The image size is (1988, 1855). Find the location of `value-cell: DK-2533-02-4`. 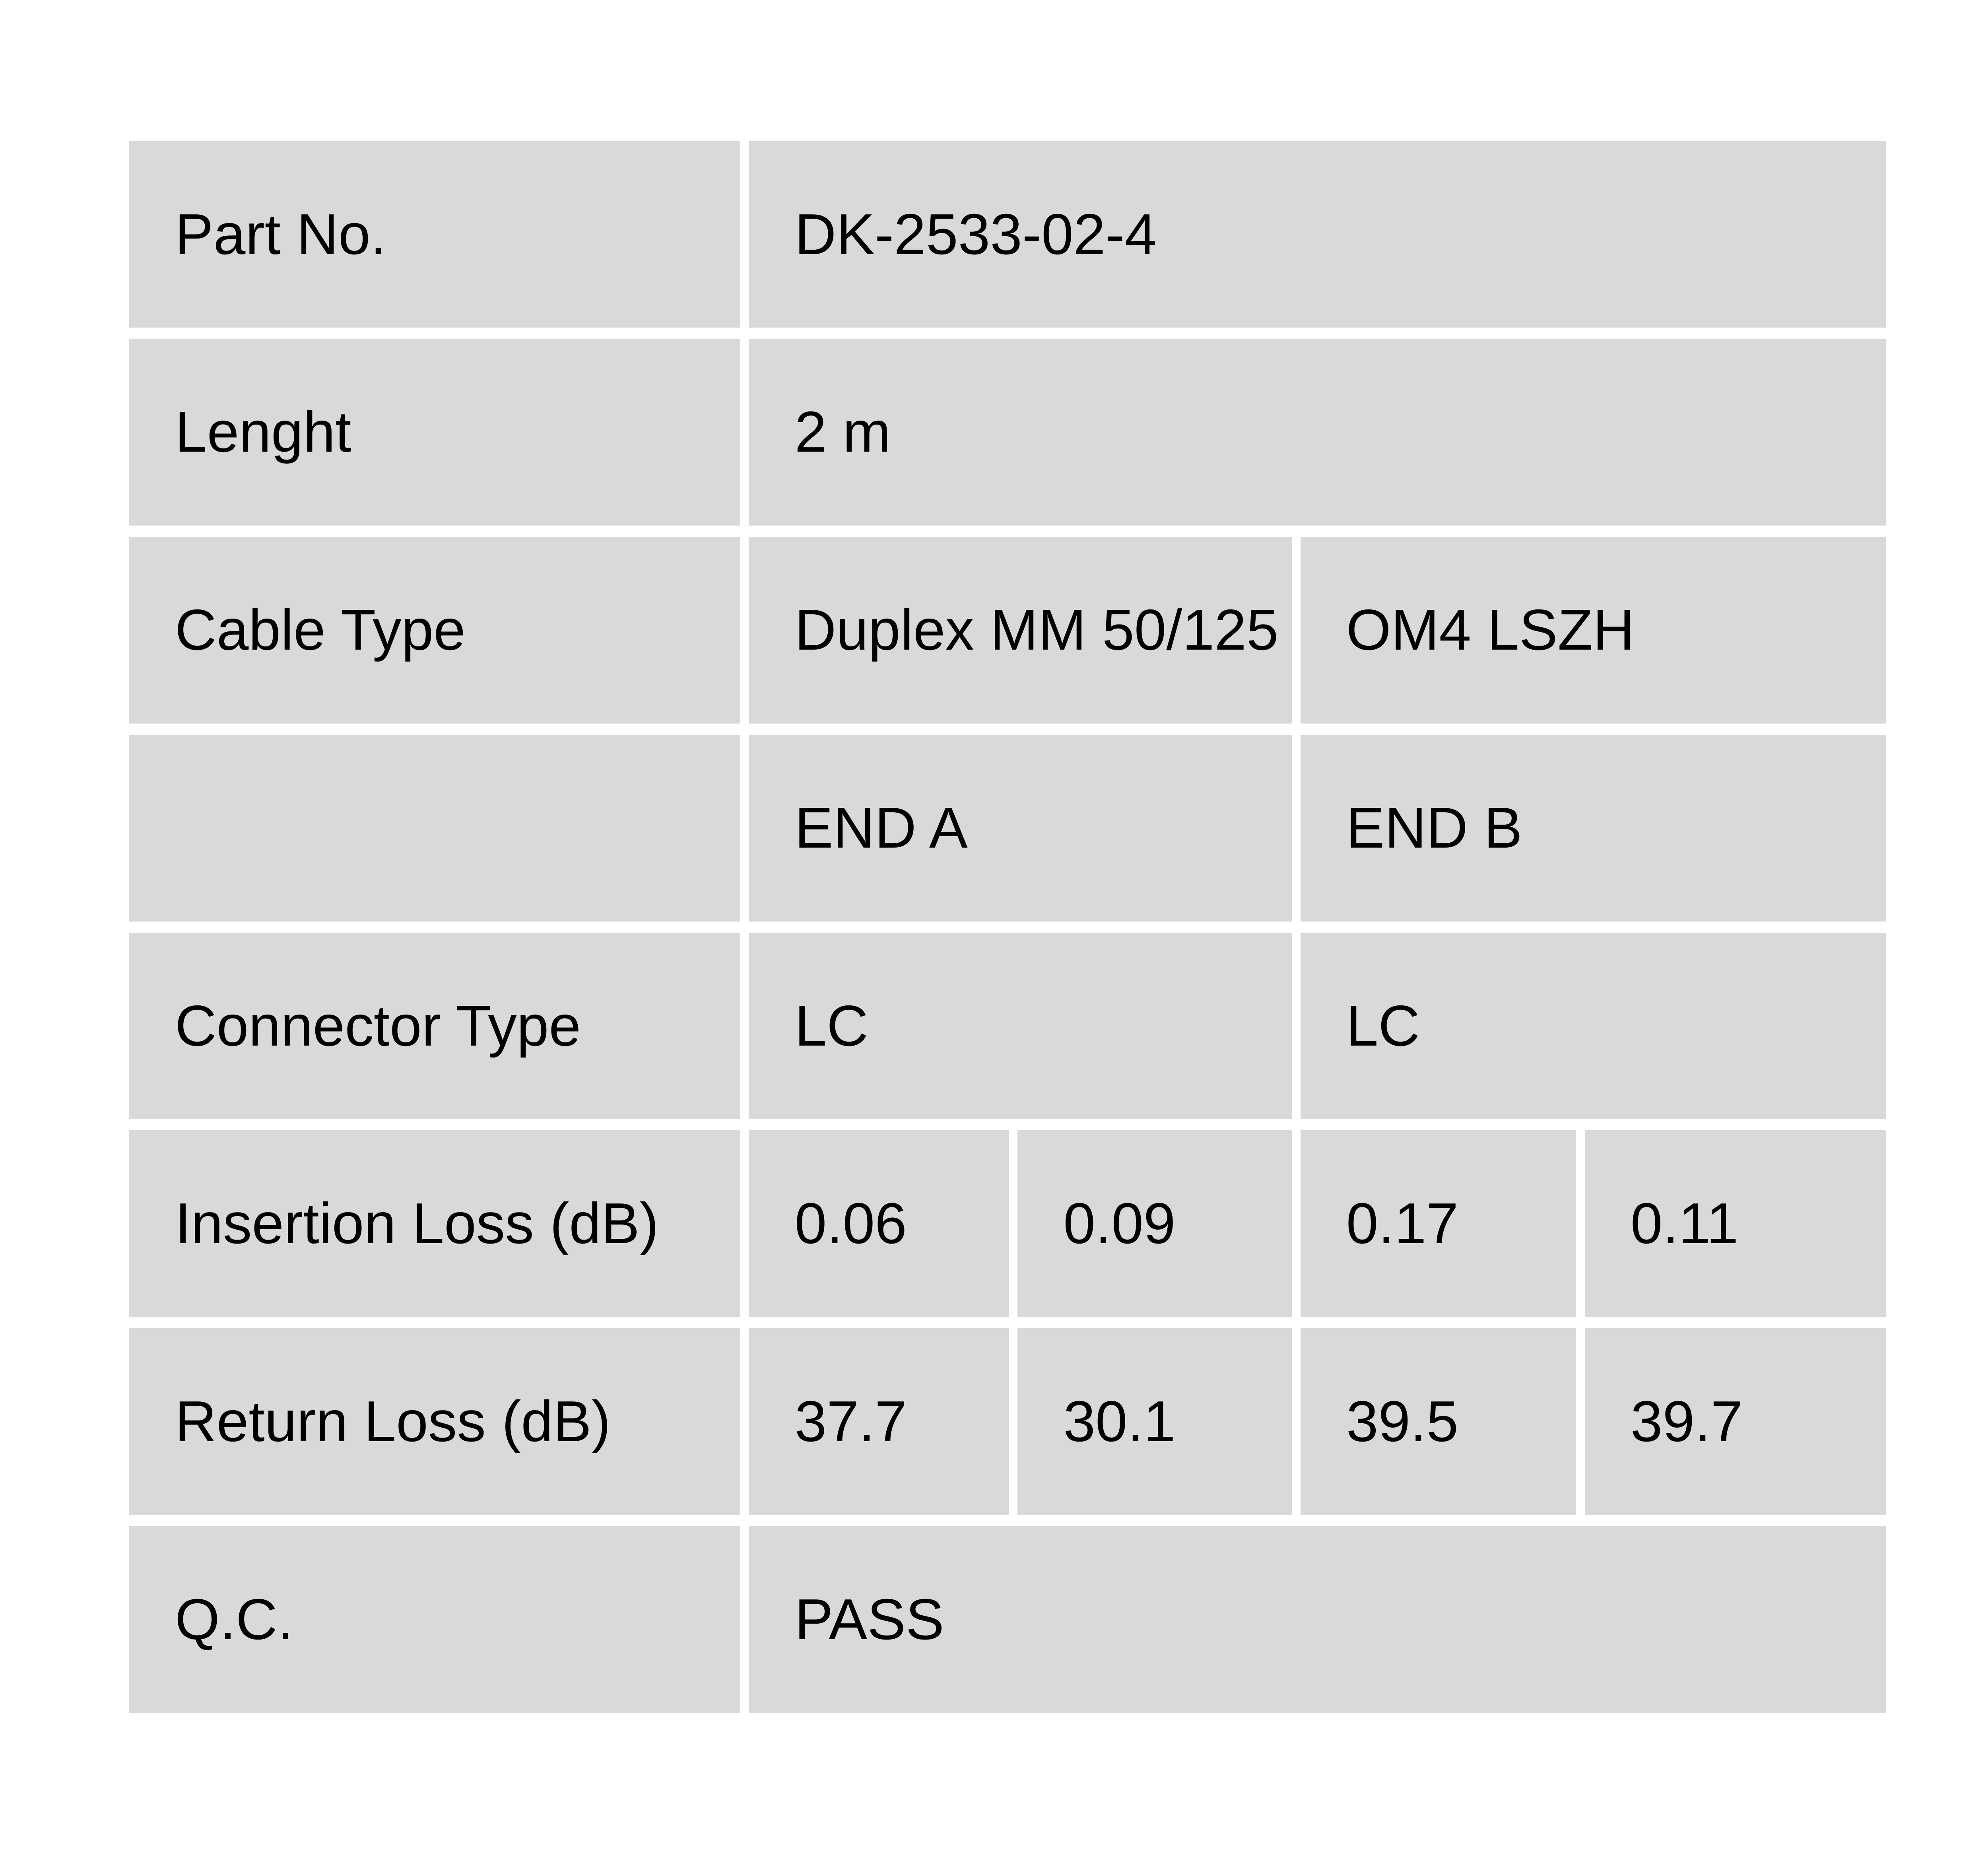

value-cell: DK-2533-02-4 is located at coordinates (1317, 234).